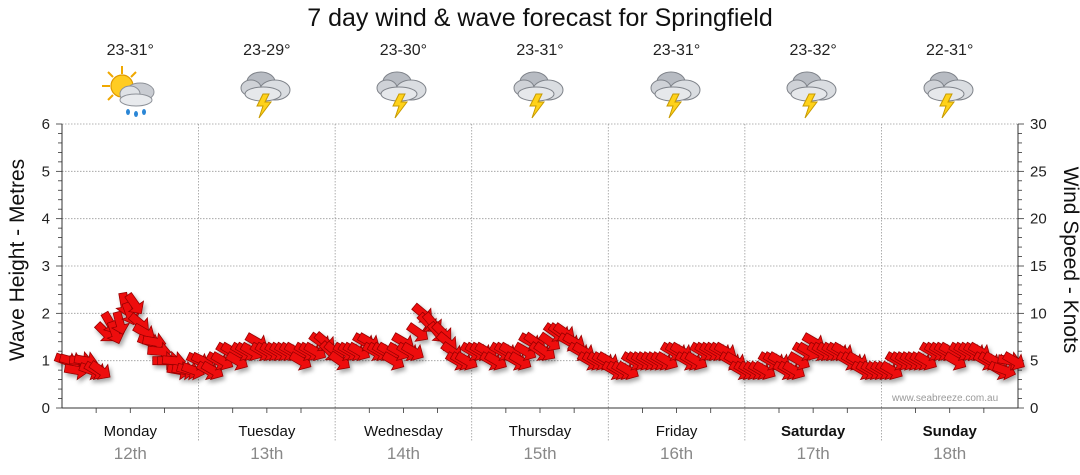 This screenshot has height=475, width=1080. I want to click on y-tick-label-right: 25, so click(1038, 171).